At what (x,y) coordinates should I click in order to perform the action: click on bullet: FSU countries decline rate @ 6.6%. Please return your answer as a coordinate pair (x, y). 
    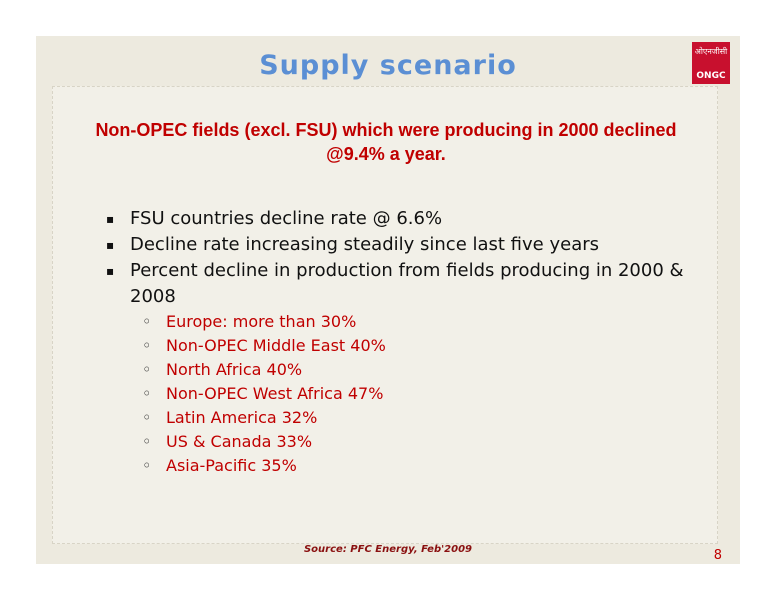
    Looking at the image, I should click on (396, 219).